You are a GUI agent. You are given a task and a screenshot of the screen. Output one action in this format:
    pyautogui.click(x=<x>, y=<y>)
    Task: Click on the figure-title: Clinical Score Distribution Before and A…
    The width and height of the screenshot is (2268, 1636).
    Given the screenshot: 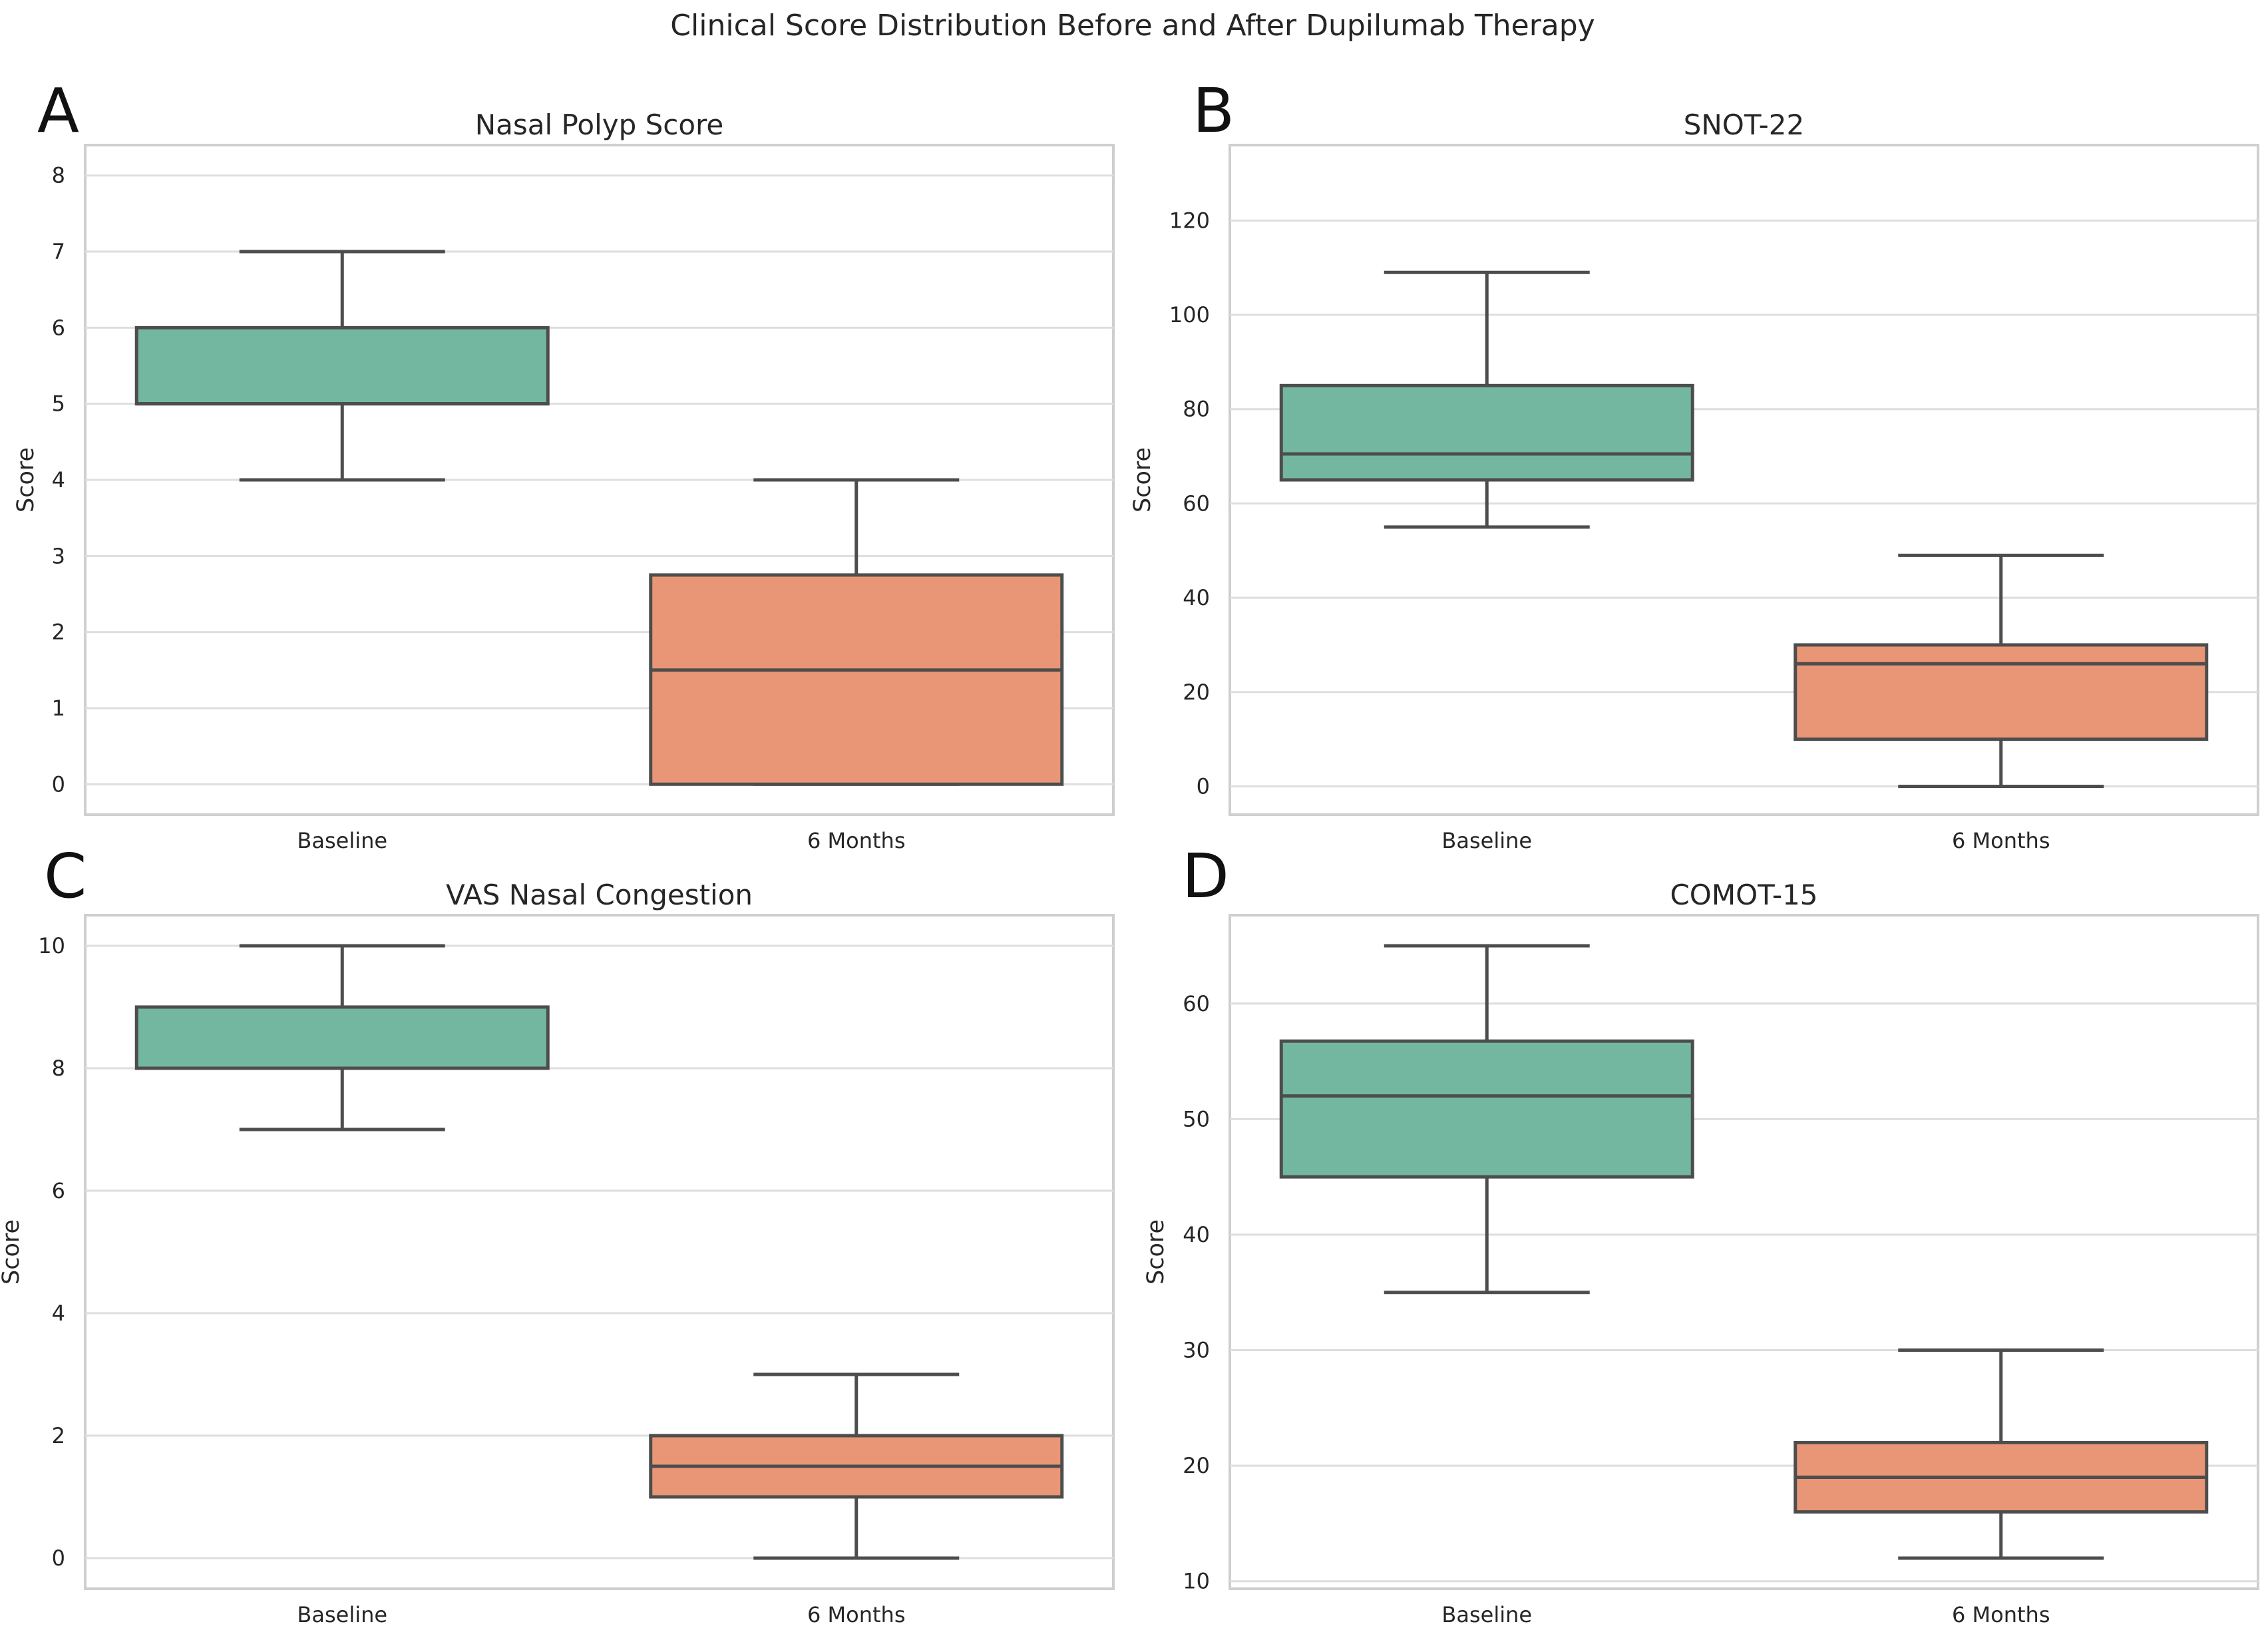 What is the action you would take?
    pyautogui.click(x=1132, y=26)
    